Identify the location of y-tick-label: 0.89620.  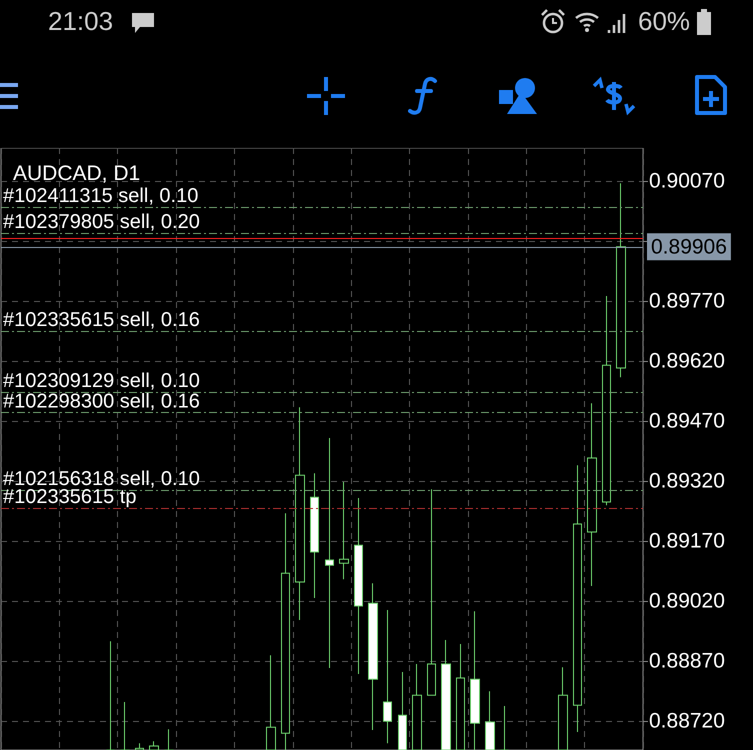
(687, 361).